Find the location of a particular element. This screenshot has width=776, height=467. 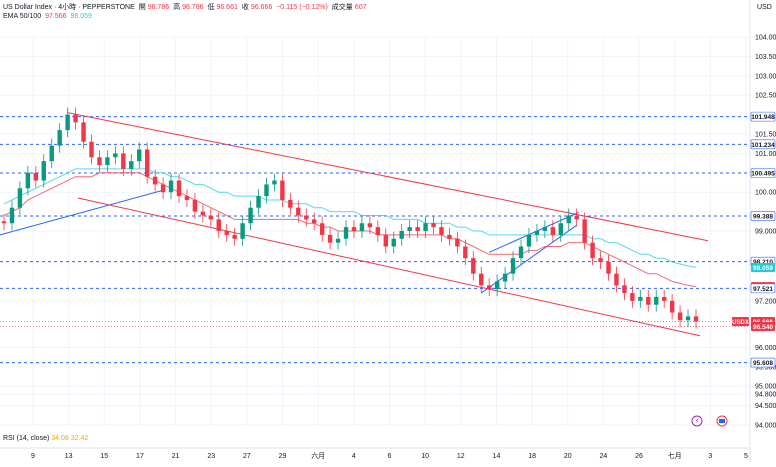

y-tick-label: 102.500 is located at coordinates (765, 96).